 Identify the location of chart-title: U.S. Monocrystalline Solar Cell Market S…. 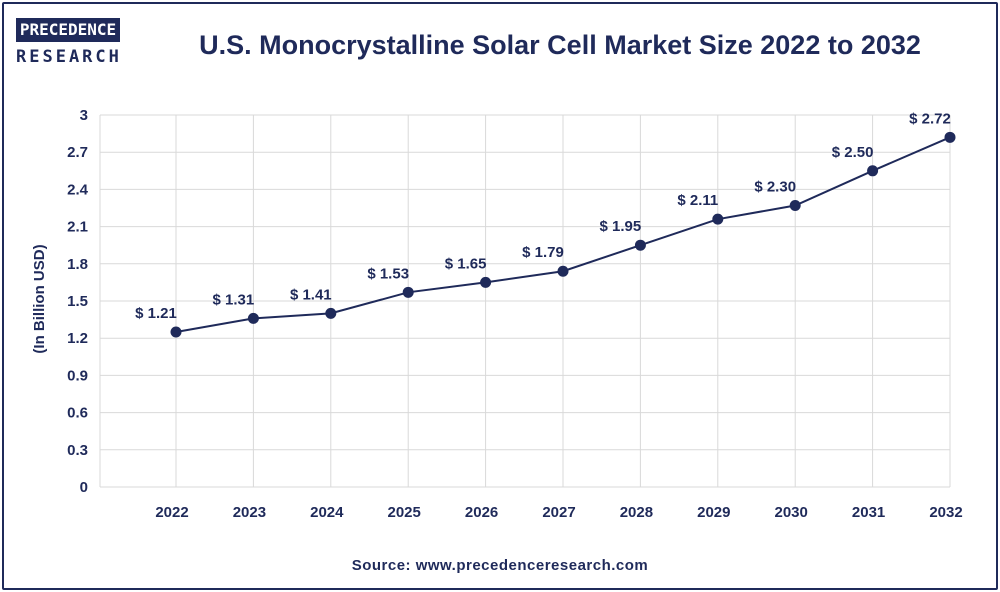
(560, 45).